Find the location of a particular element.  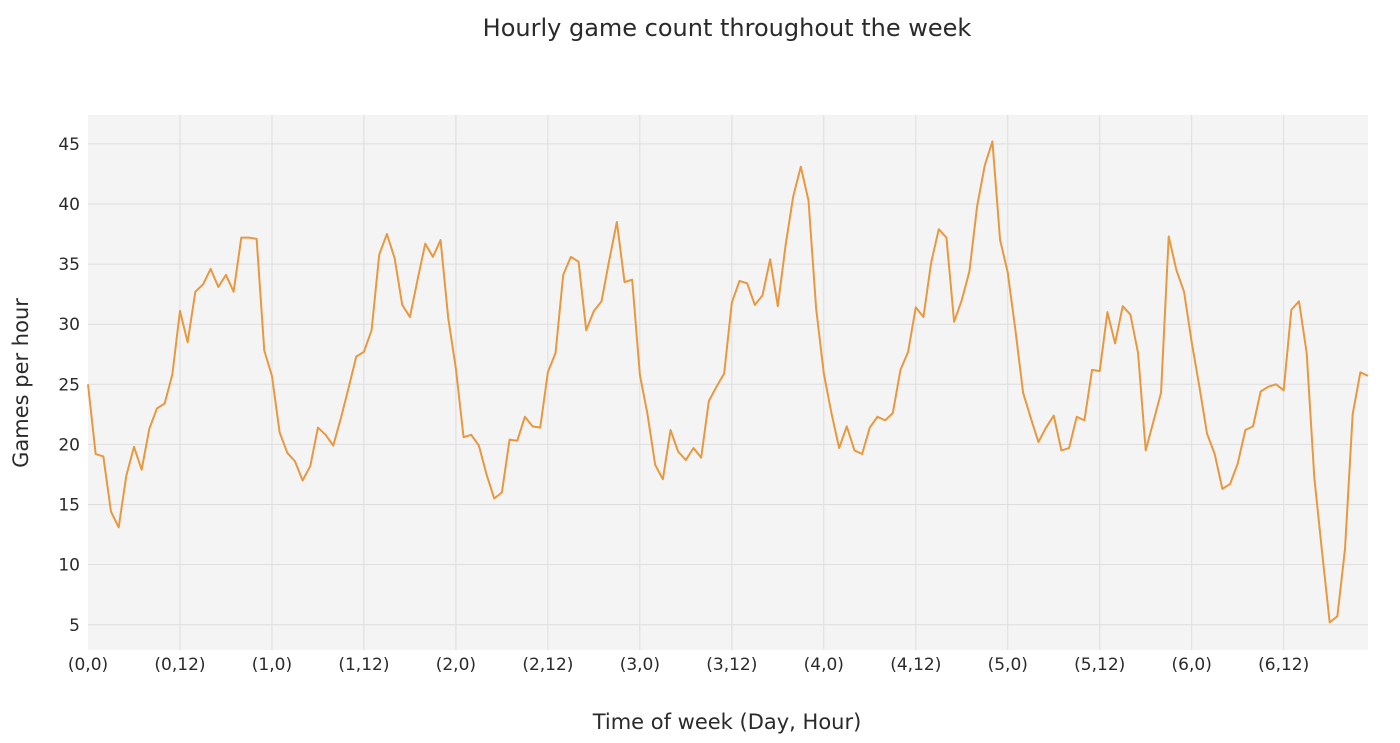

x-tick-label: (3,0) is located at coordinates (640, 665).